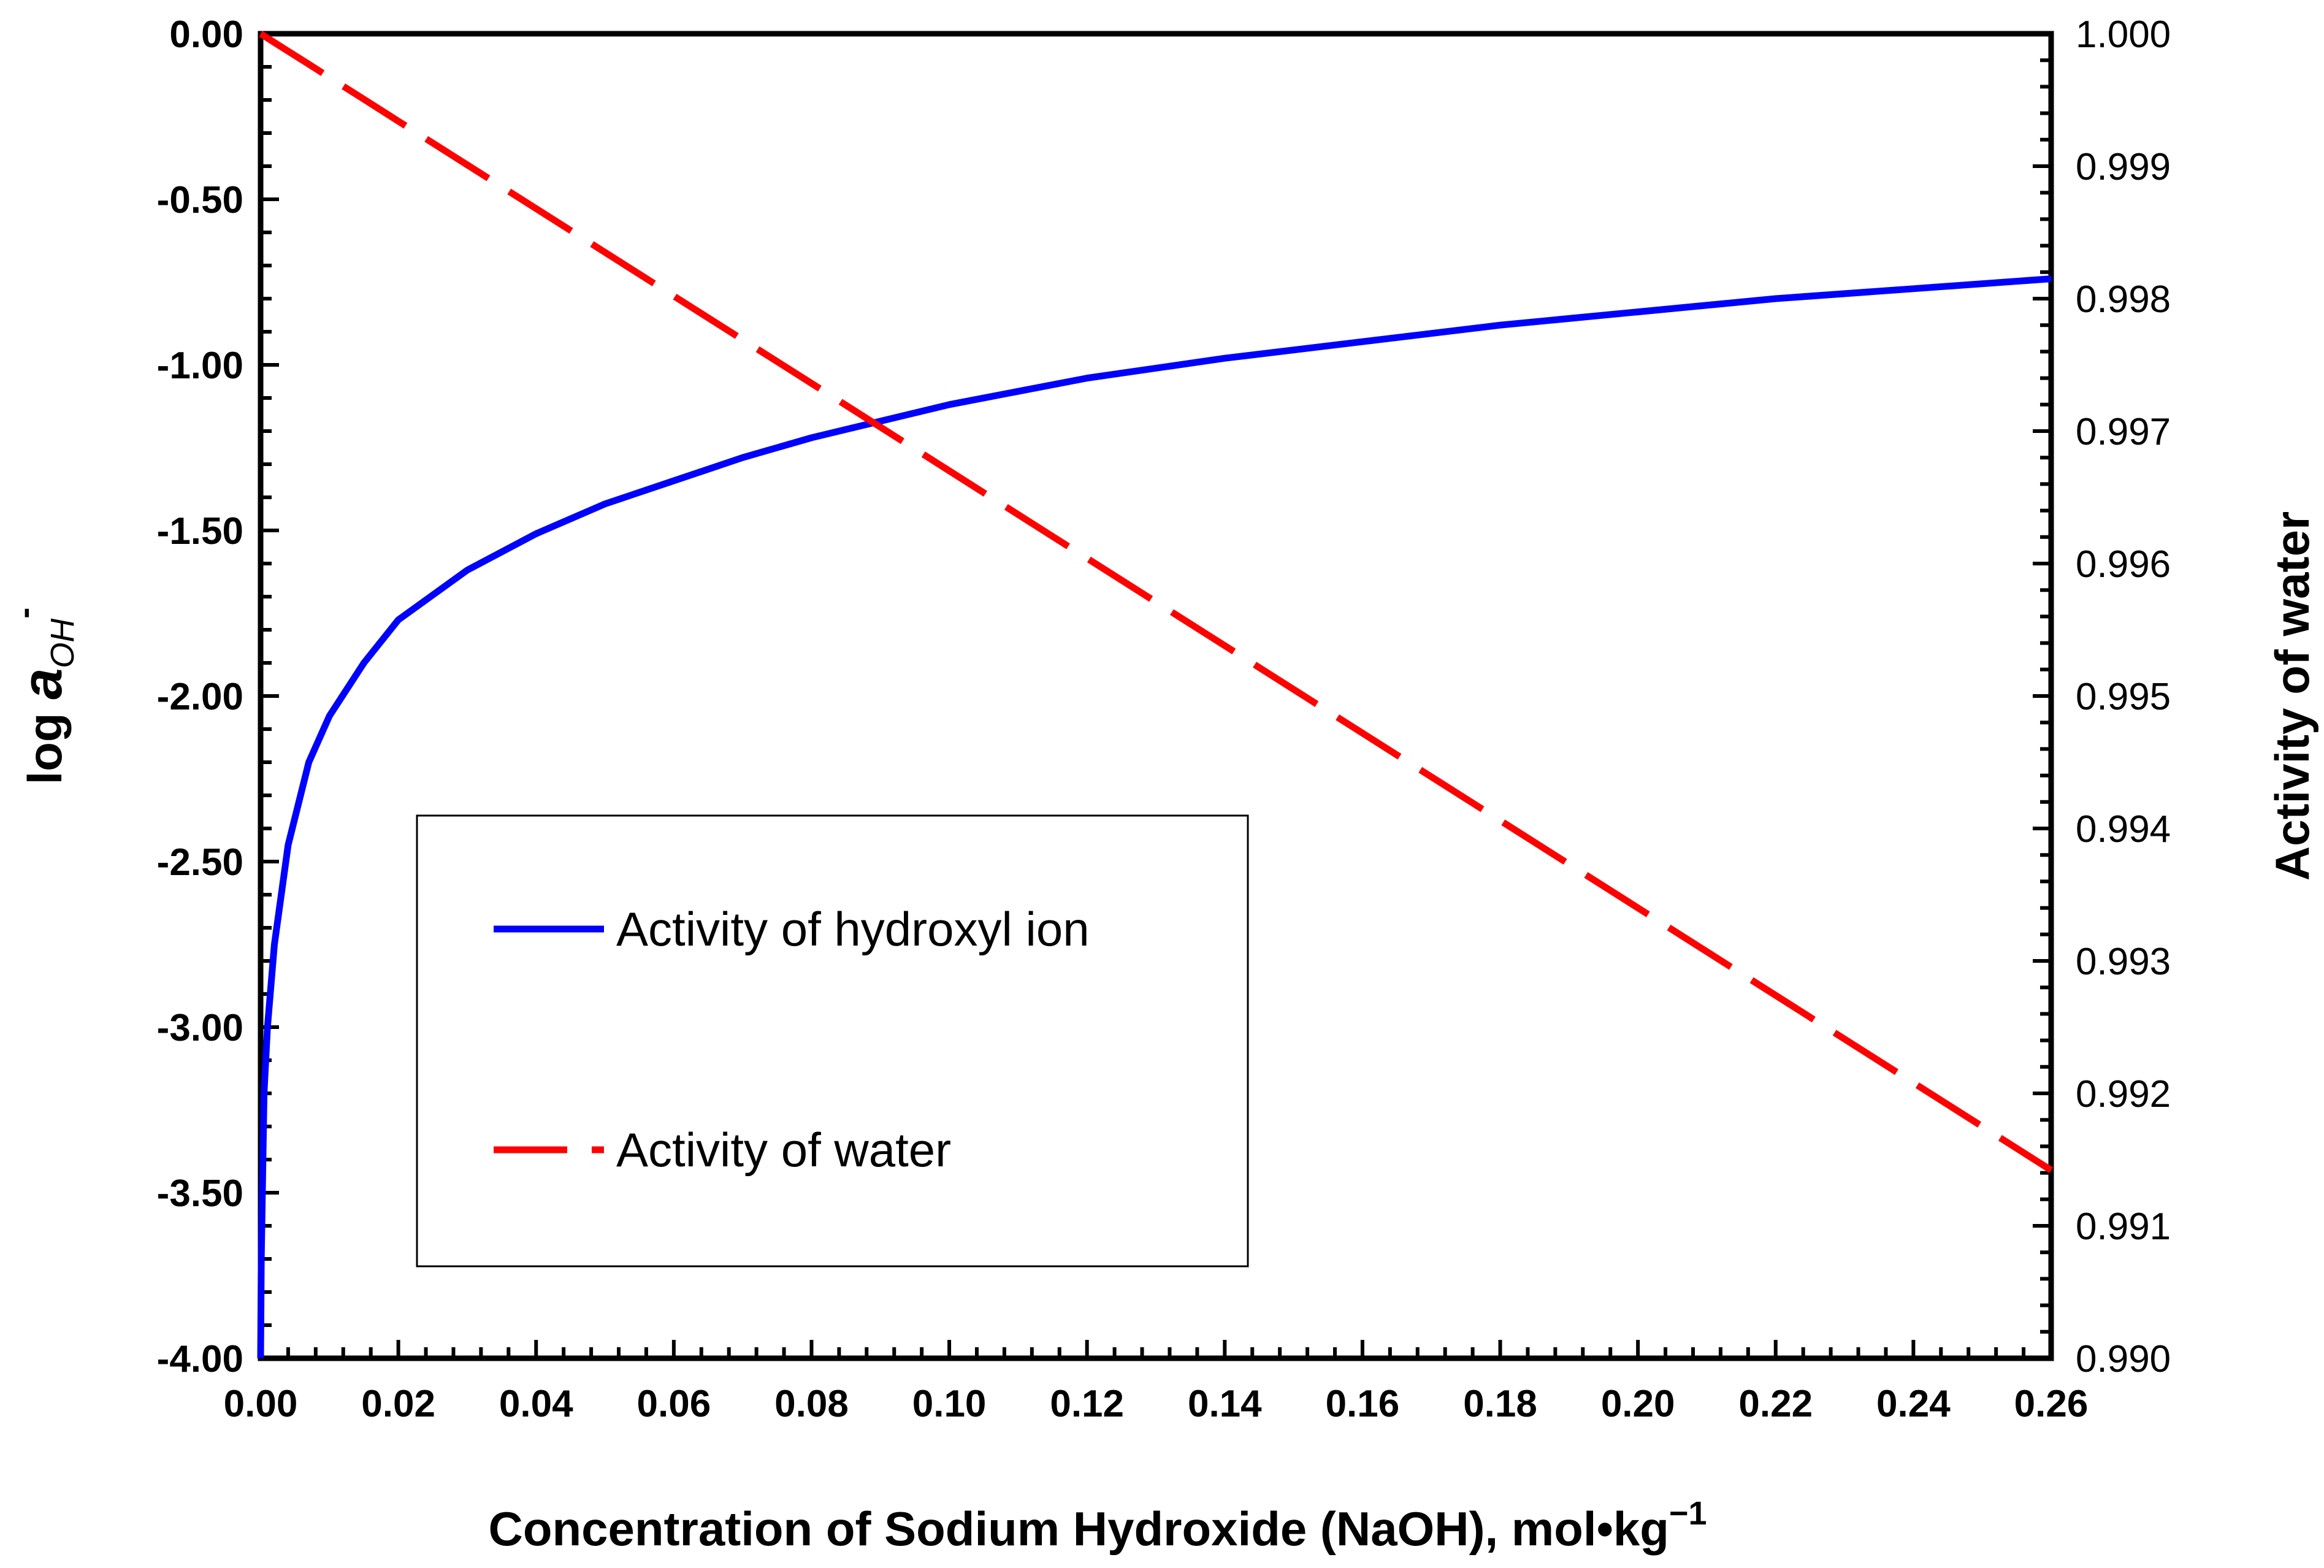  I want to click on y-left-tick-label: -0.50, so click(200, 200).